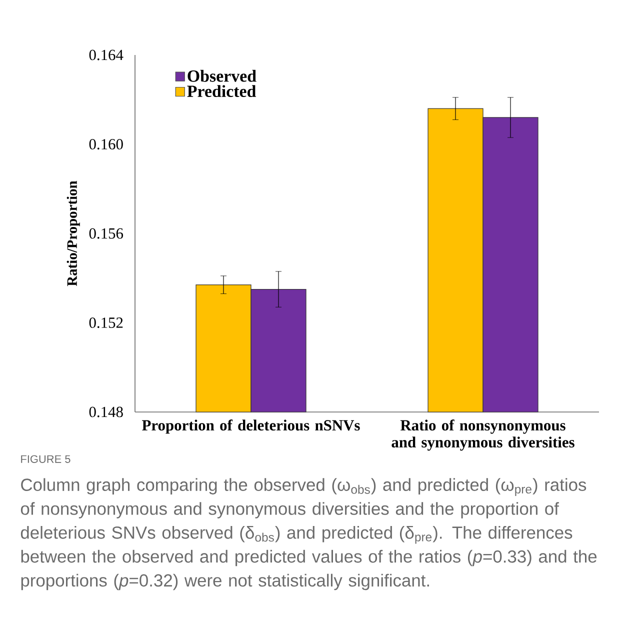  What do you see at coordinates (222, 76) in the screenshot?
I see `legend-label: Observed` at bounding box center [222, 76].